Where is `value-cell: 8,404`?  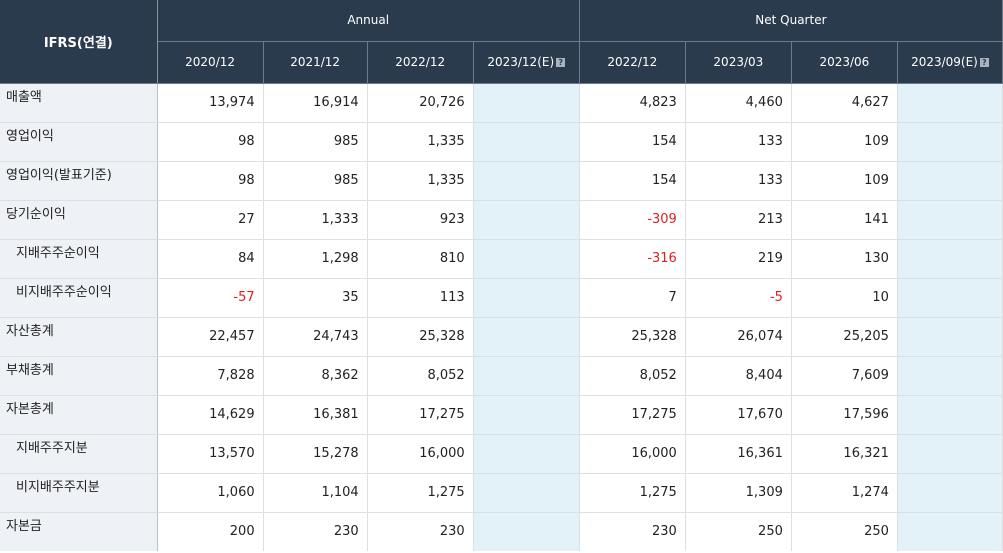 value-cell: 8,404 is located at coordinates (738, 376).